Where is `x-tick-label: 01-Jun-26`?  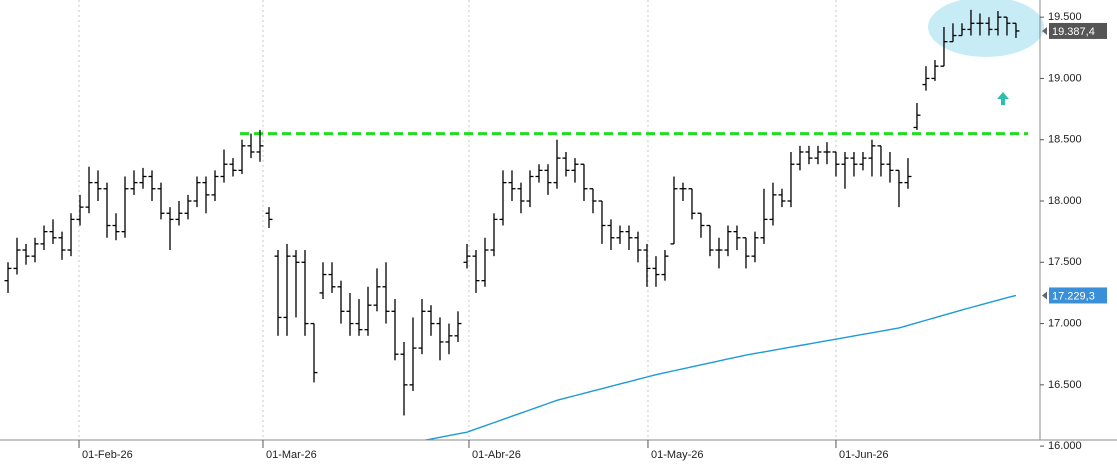
x-tick-label: 01-Jun-26 is located at coordinates (864, 455).